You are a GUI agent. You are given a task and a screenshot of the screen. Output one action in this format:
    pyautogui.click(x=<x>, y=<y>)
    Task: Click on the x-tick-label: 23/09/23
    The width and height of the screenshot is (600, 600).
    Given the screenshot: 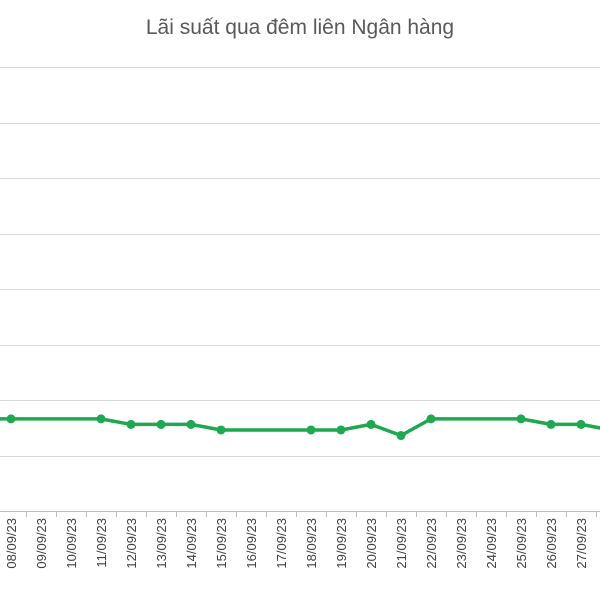 What is the action you would take?
    pyautogui.click(x=461, y=543)
    